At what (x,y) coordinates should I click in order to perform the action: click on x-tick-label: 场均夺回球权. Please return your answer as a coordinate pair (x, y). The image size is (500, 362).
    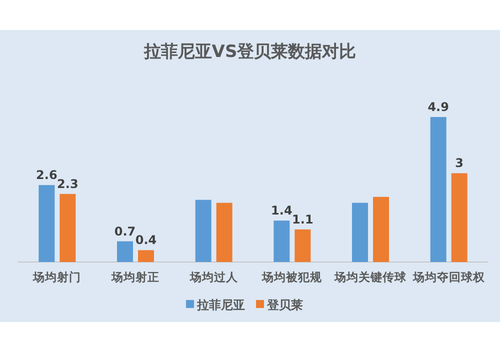
    Looking at the image, I should click on (449, 277).